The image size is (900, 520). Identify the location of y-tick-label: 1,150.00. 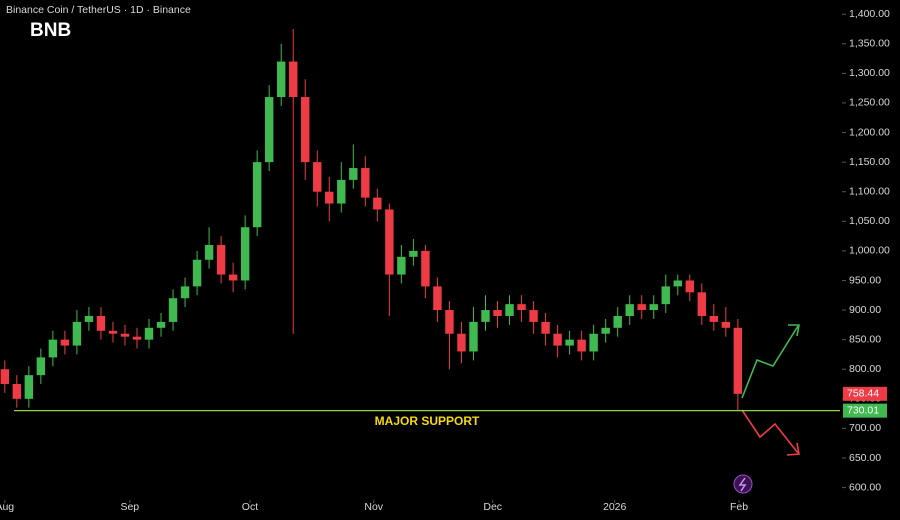
(869, 162).